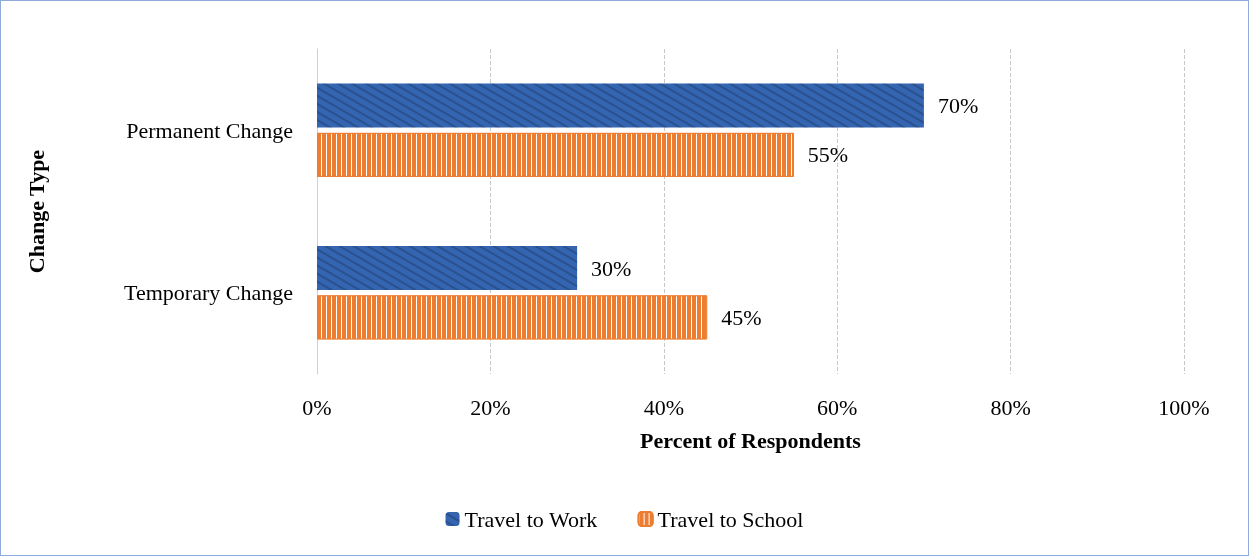 This screenshot has width=1249, height=556. Describe the element at coordinates (317, 407) in the screenshot. I see `x-tick-label: 0%` at that location.